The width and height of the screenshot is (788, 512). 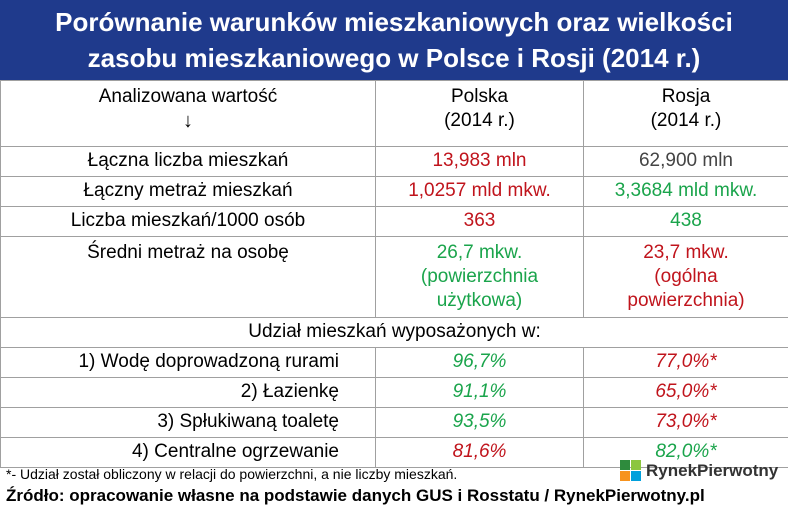 I want to click on table-row: 1) Wodę doprowadzoną rurami 96,7% 77,0%*, so click(x=394, y=362).